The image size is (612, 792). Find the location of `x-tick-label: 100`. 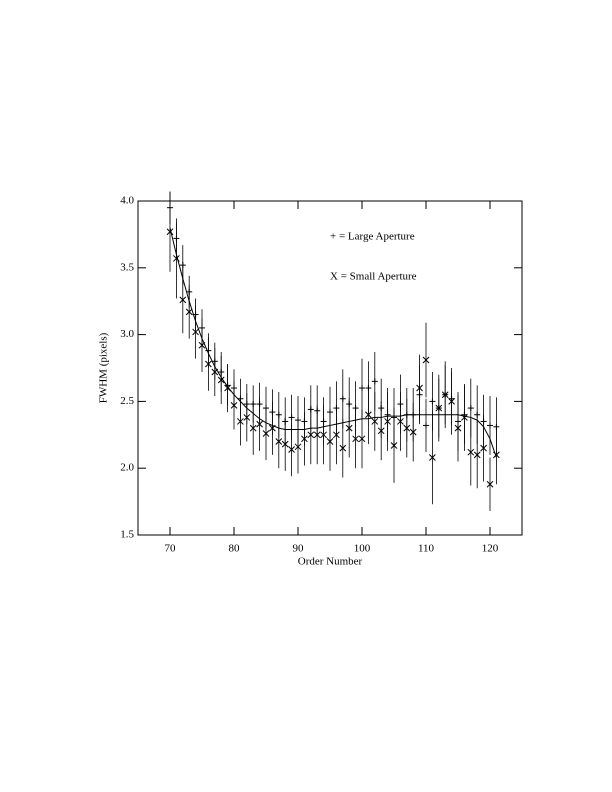

x-tick-label: 100 is located at coordinates (362, 549).